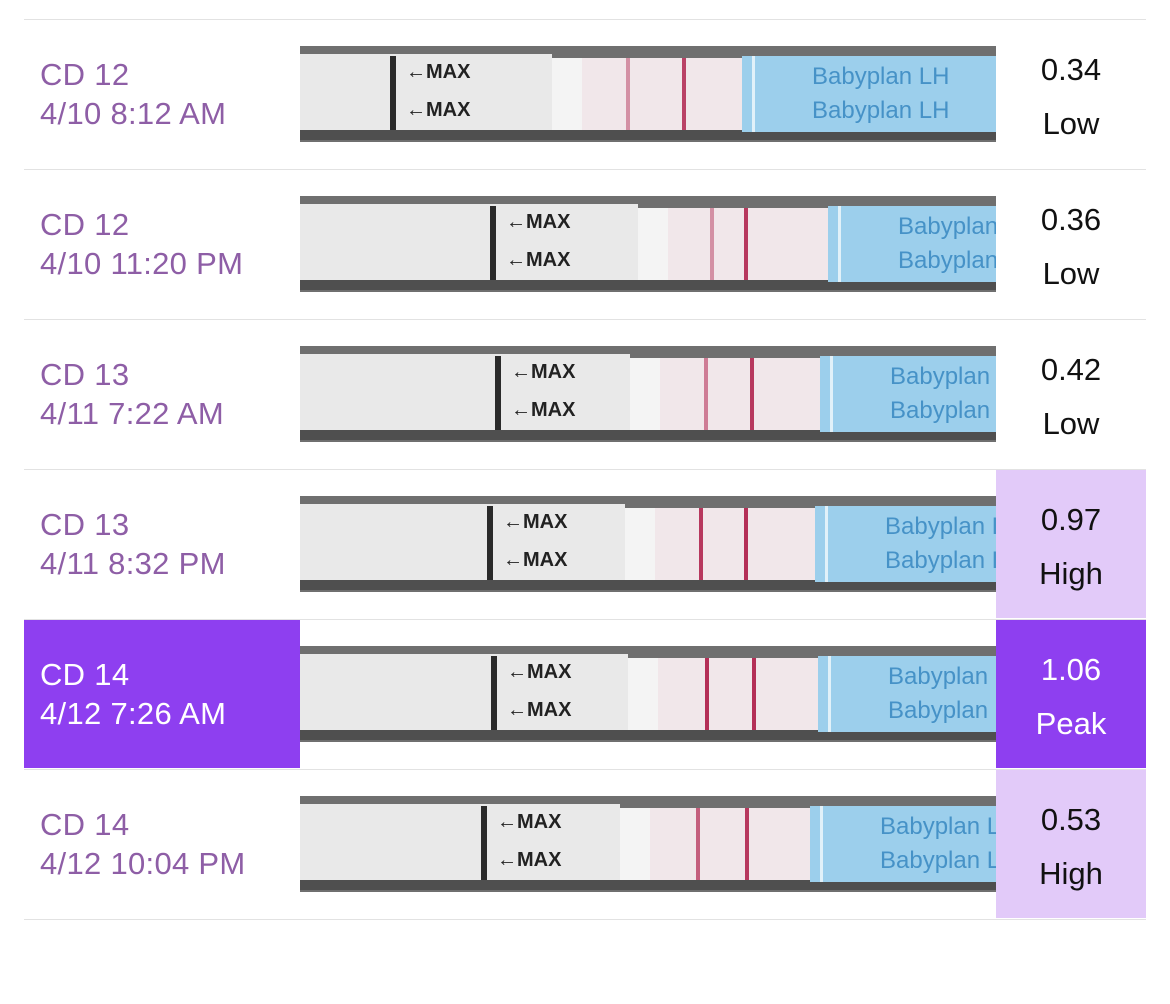  Describe the element at coordinates (1071, 573) in the screenshot. I see `result-level: High` at that location.